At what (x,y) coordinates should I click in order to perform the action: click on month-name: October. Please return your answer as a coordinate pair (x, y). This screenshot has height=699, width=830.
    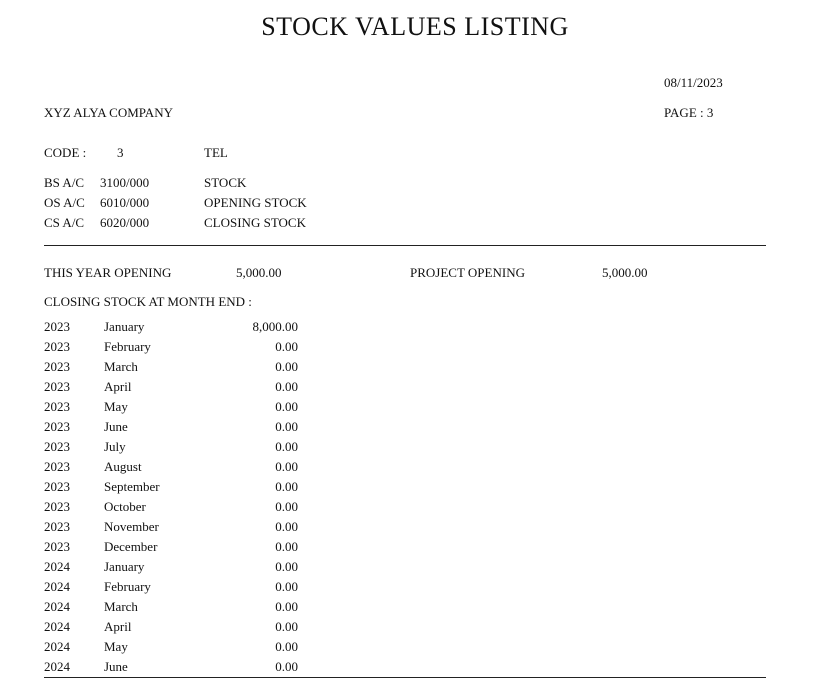
    Looking at the image, I should click on (125, 506).